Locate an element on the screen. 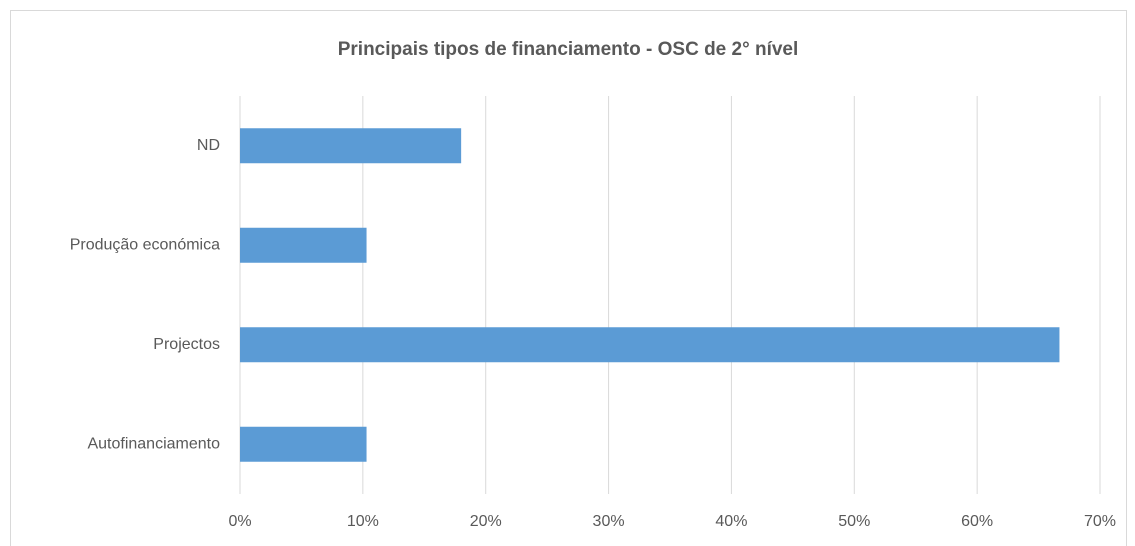 The image size is (1135, 546). y-tick-label: Projectos is located at coordinates (186, 344).